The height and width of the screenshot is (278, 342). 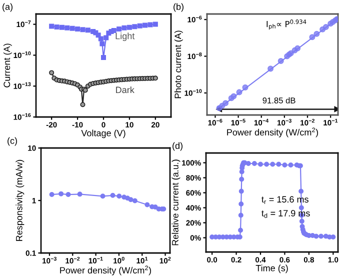 I want to click on series-label: Dark, so click(x=125, y=90).